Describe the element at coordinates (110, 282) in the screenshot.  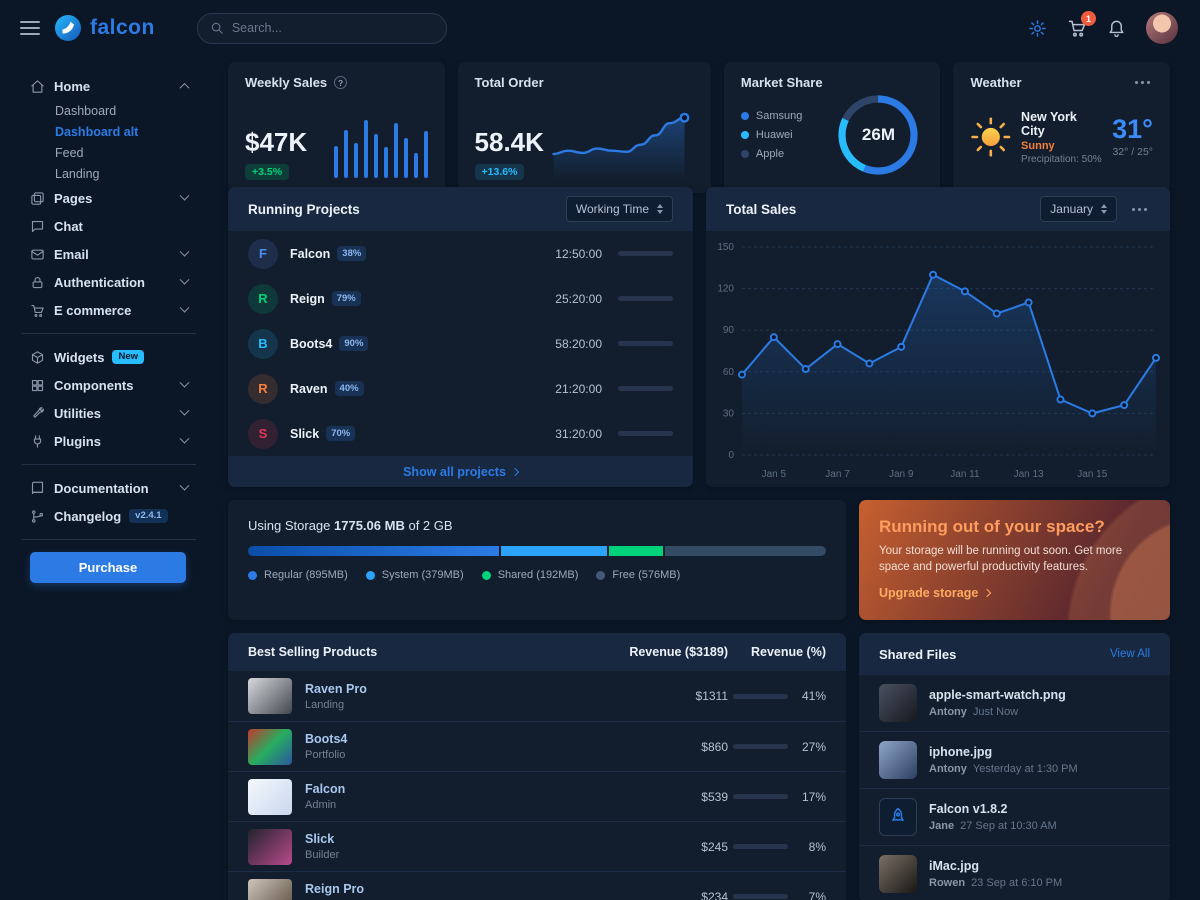
I see `sidebar-item-authentication: Authentication` at that location.